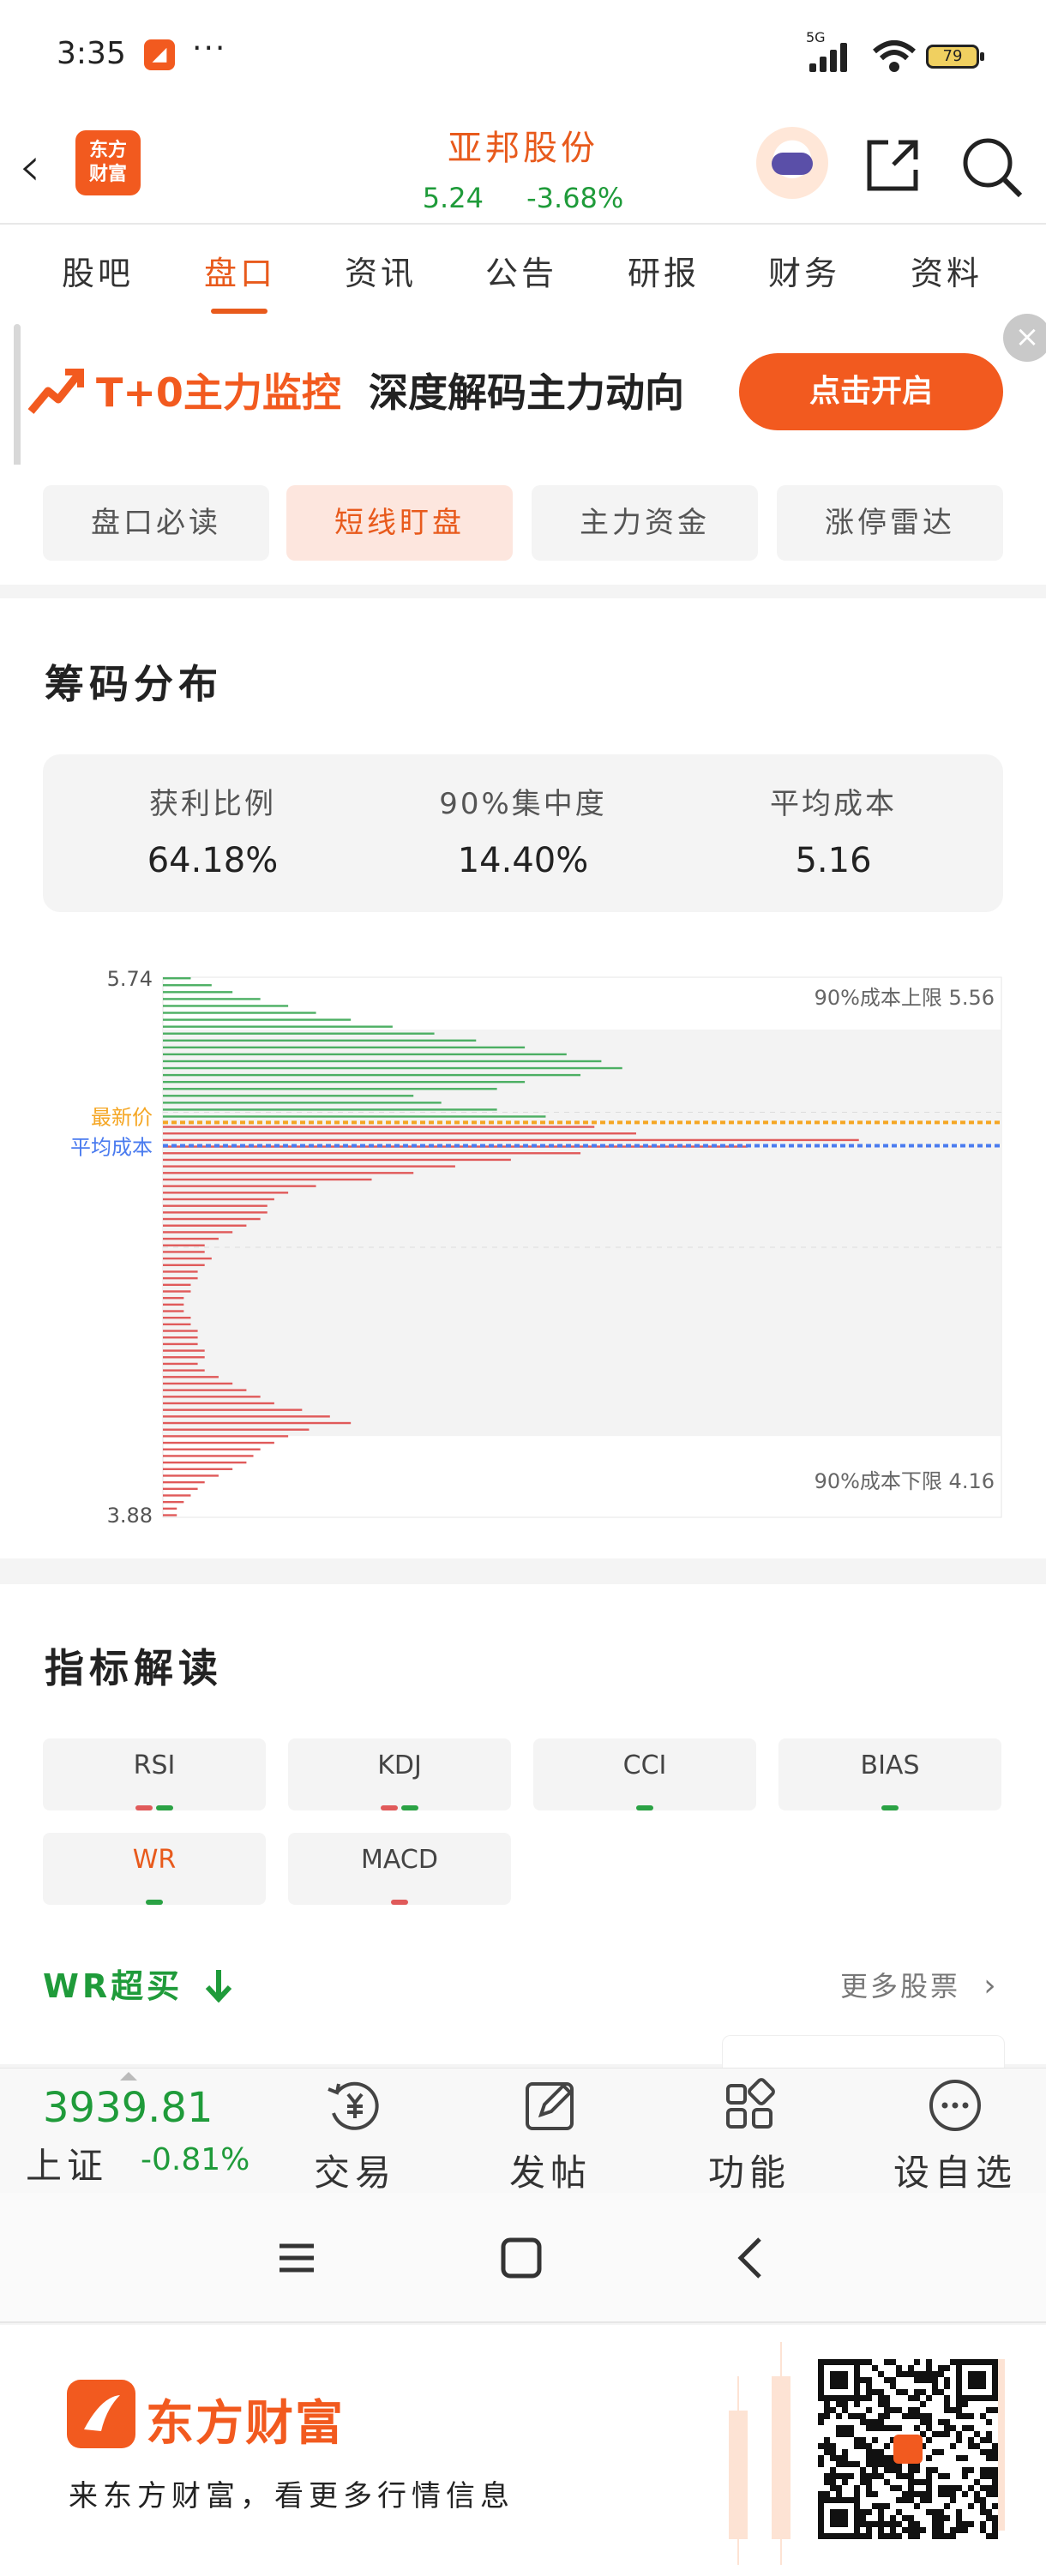 The height and width of the screenshot is (2576, 1046). I want to click on latest-price-label: 最新价, so click(122, 1117).